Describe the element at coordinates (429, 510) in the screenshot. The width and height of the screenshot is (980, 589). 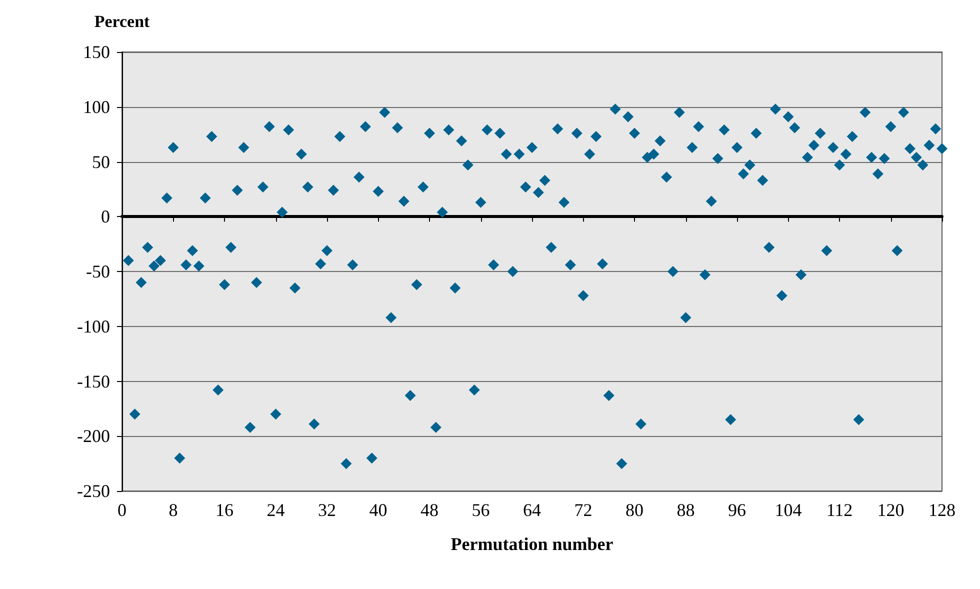
I see `x-tick-label: 48` at that location.